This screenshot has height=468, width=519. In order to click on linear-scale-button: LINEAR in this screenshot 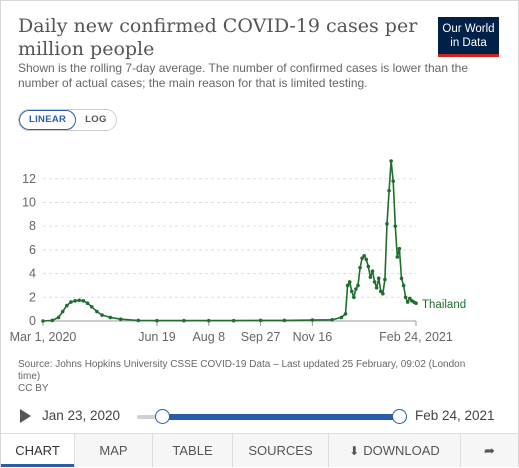, I will do `click(48, 120)`.